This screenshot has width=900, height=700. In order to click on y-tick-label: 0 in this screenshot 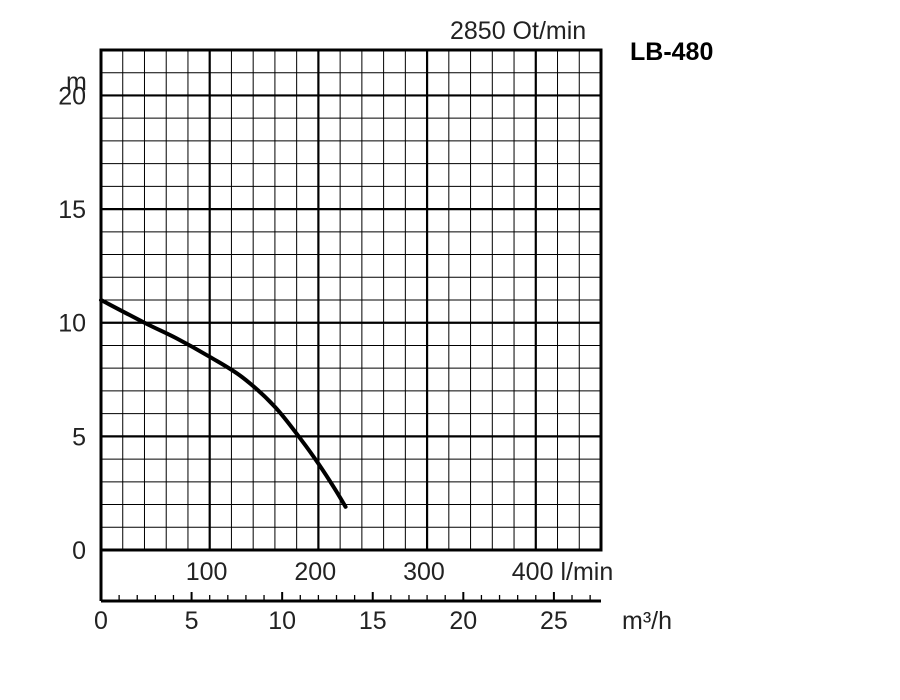, I will do `click(79, 551)`.